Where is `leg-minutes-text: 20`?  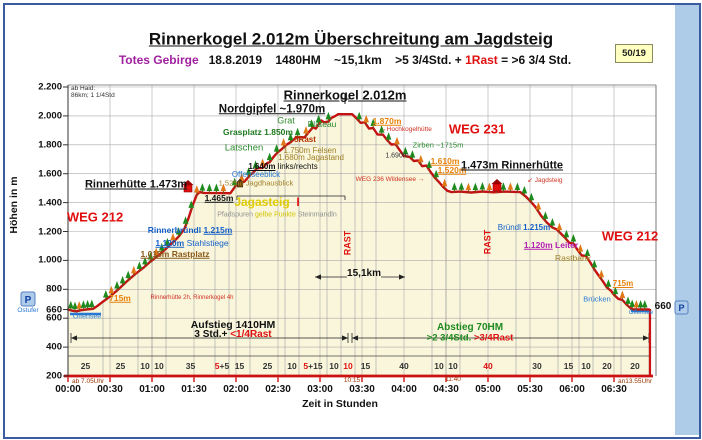 leg-minutes-text: 20 is located at coordinates (635, 365).